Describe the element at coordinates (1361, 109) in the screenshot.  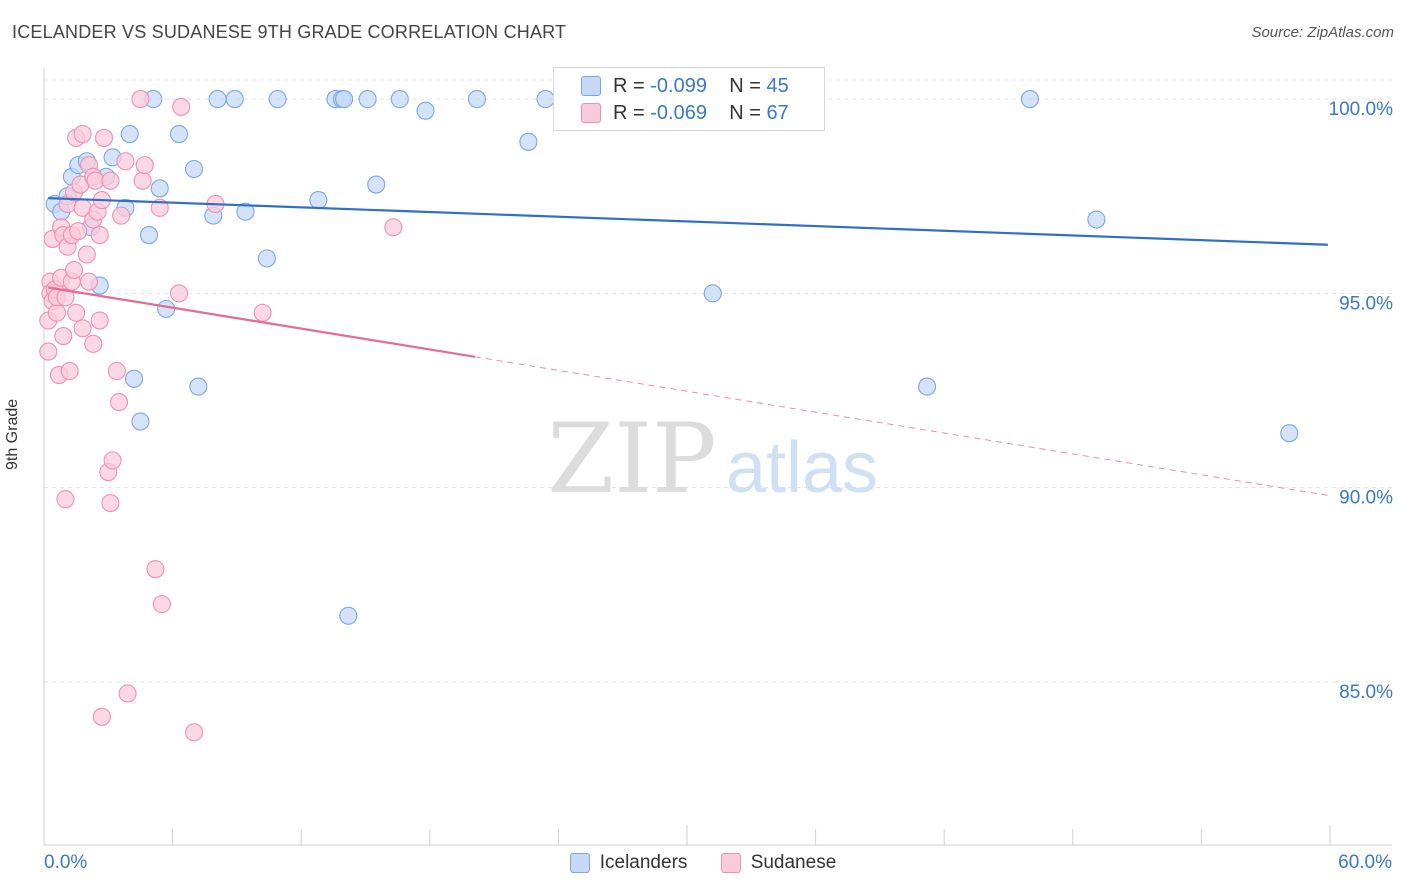
I see `y-tick-label: 100.0%` at that location.